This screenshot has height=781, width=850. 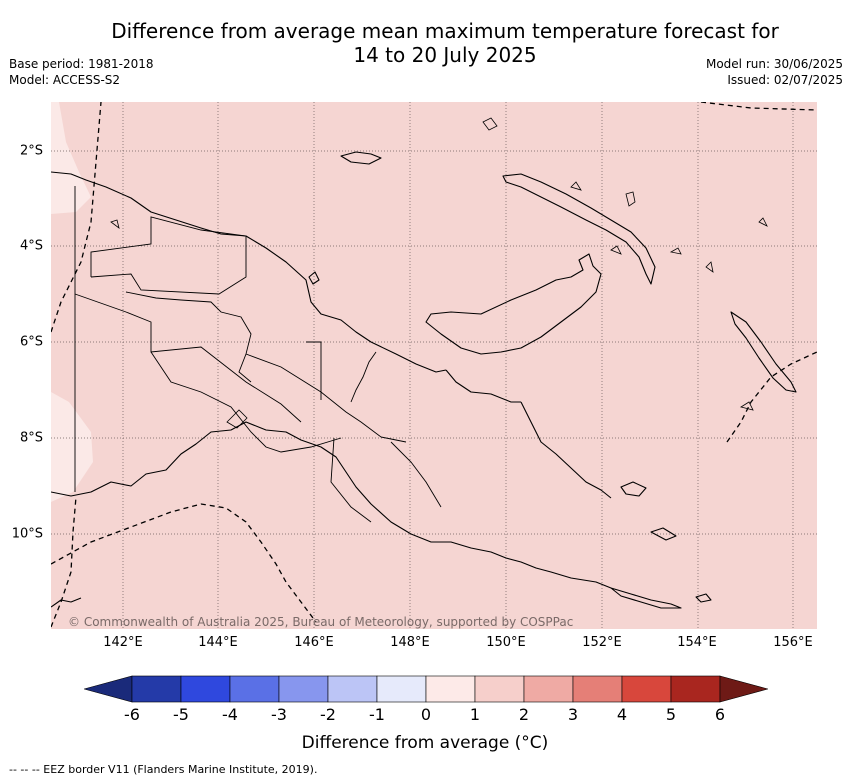 I want to click on lon-label-154e: 154°E, so click(x=697, y=642).